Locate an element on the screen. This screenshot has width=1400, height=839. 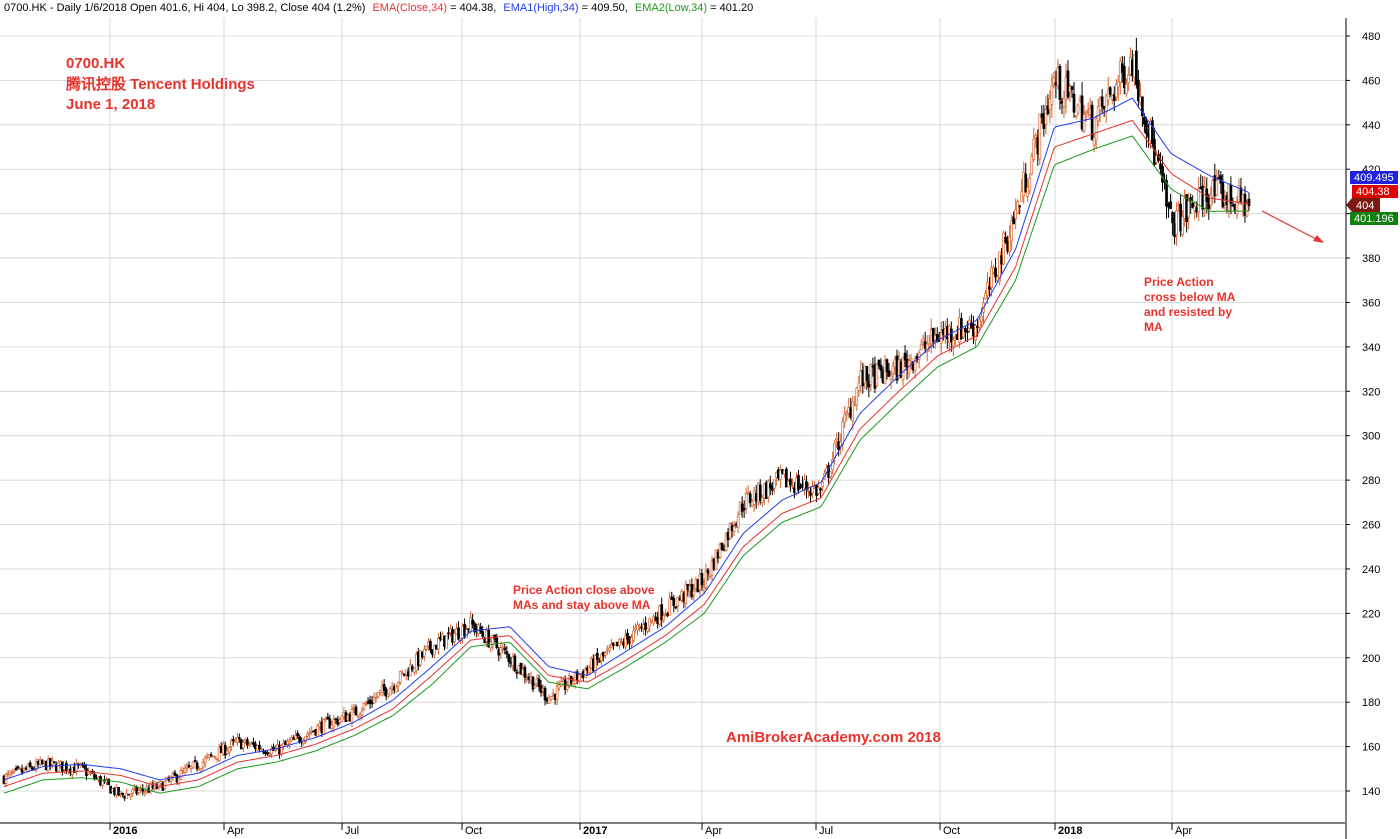
header-ema-low: EMA2(Low,34) is located at coordinates (671, 8).